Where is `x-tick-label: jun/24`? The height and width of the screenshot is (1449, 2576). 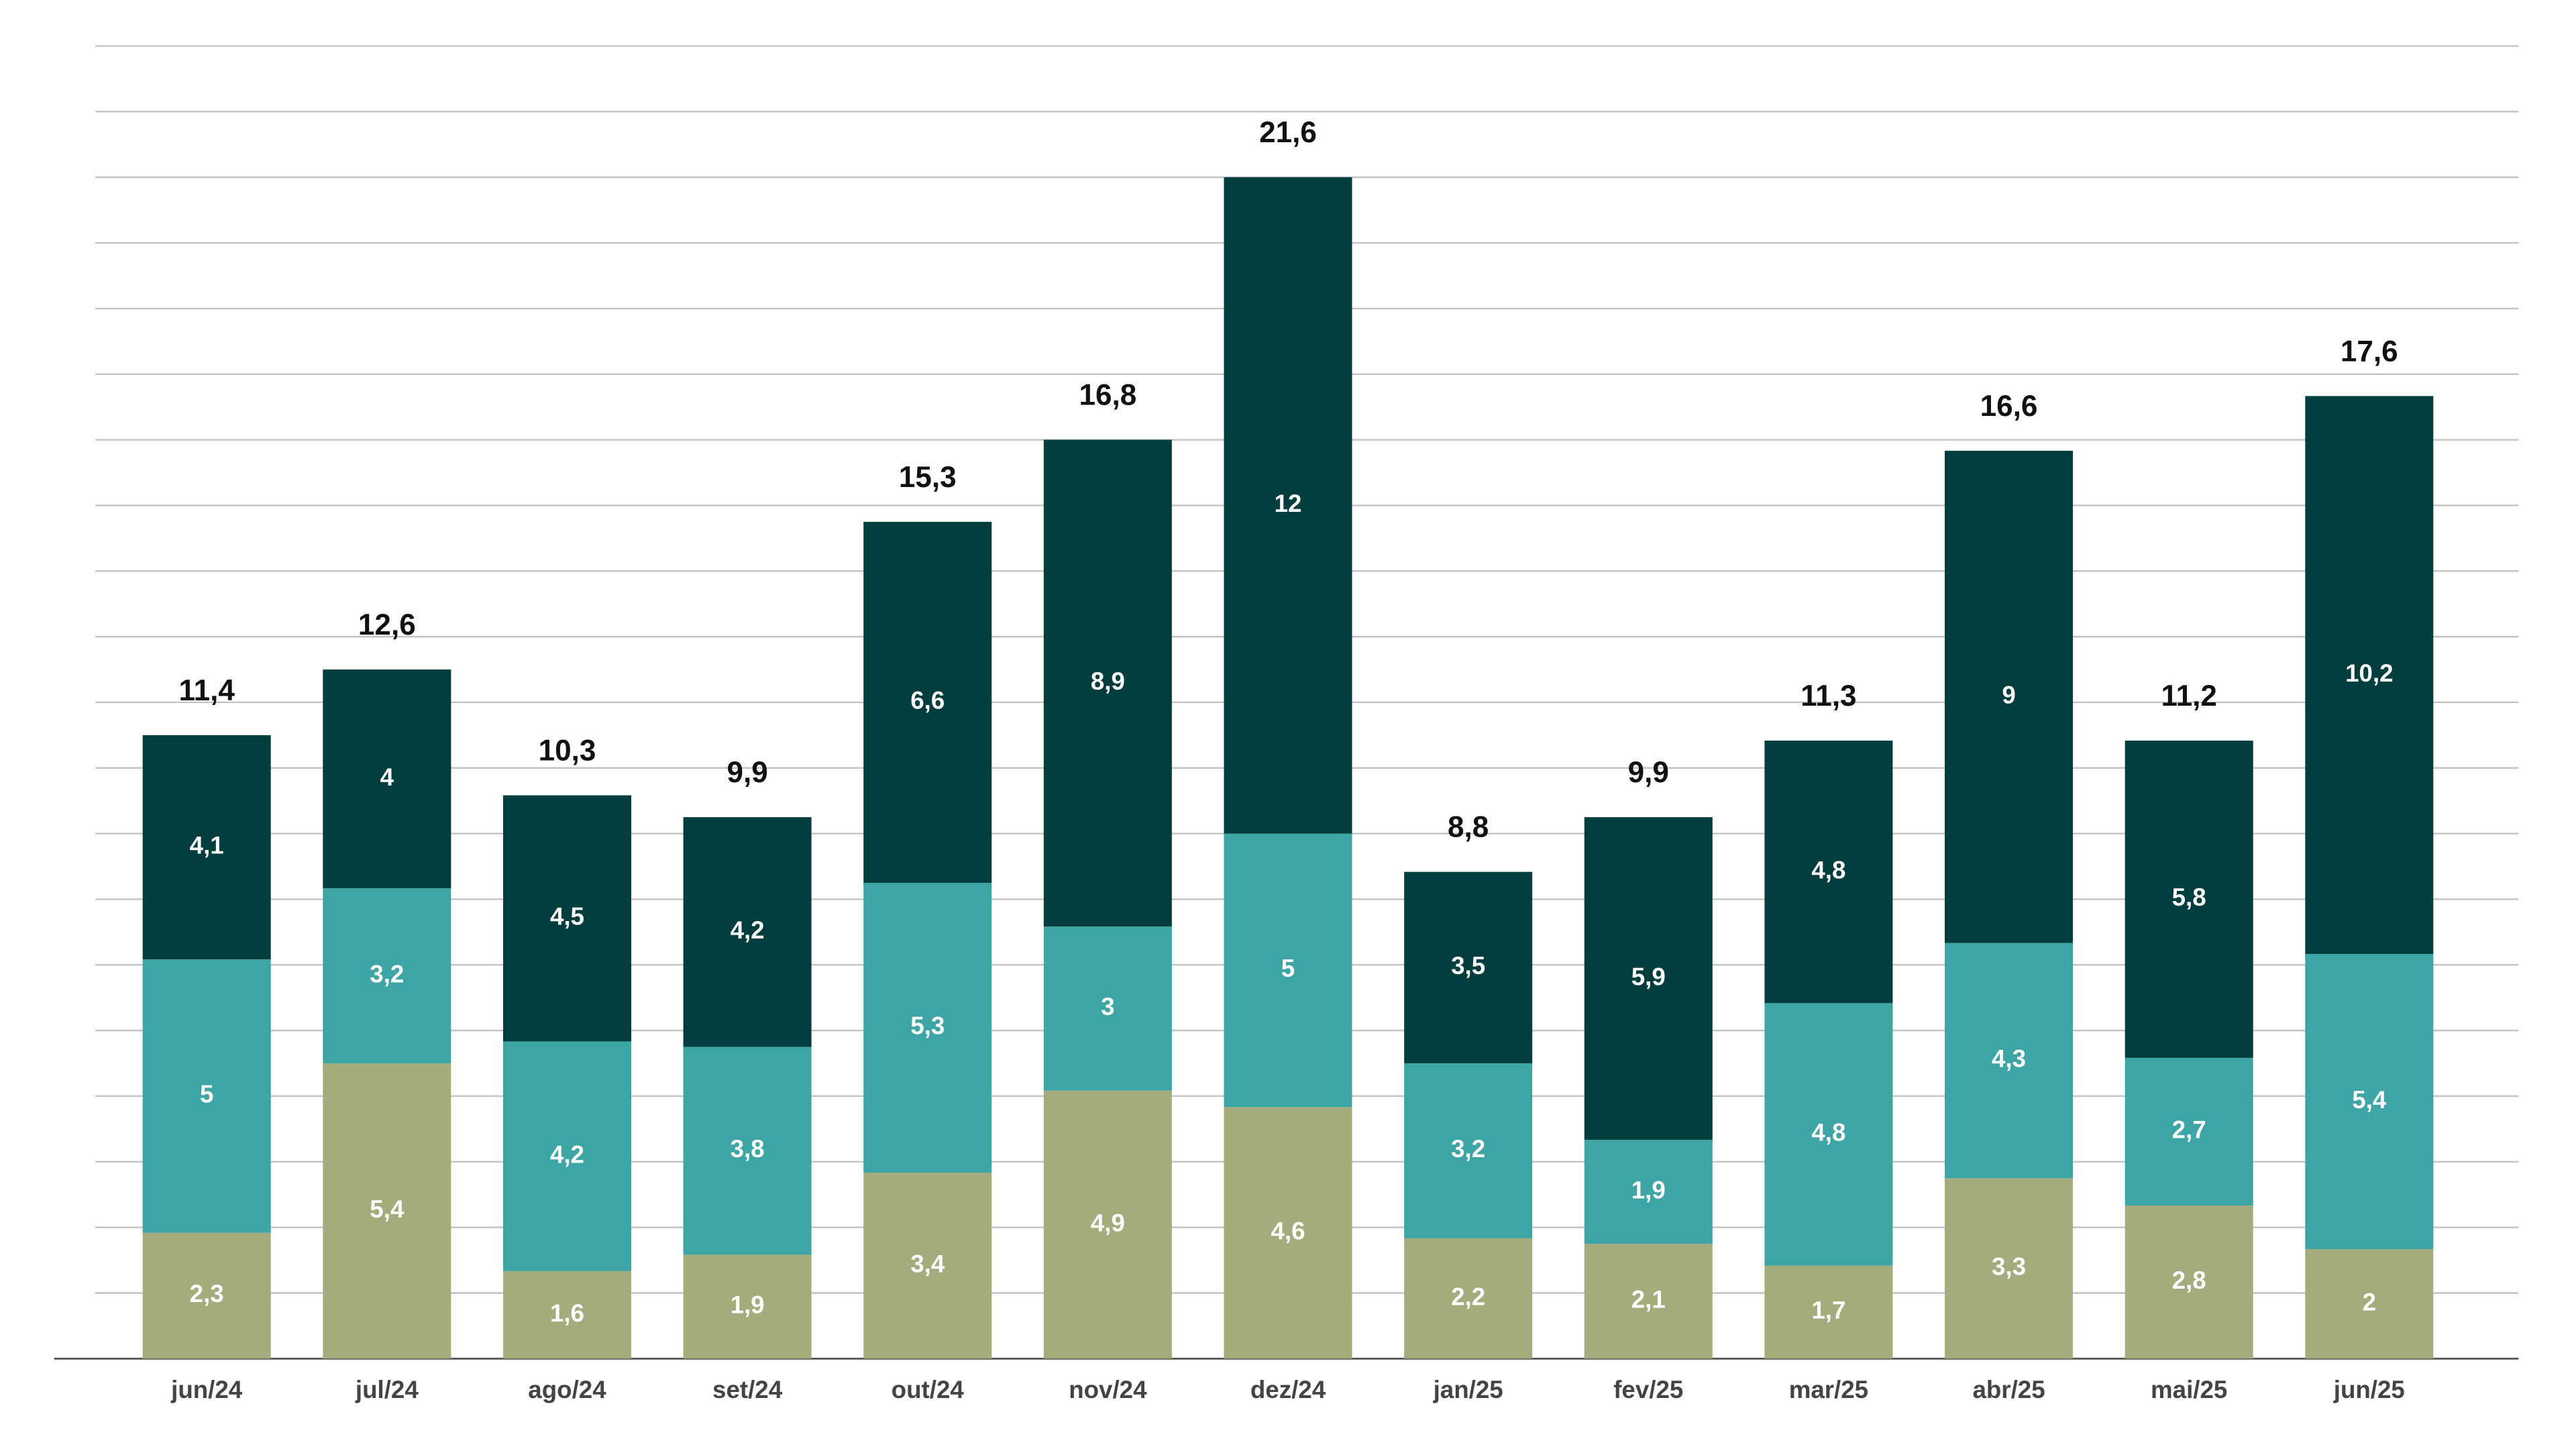
x-tick-label: jun/24 is located at coordinates (206, 1389).